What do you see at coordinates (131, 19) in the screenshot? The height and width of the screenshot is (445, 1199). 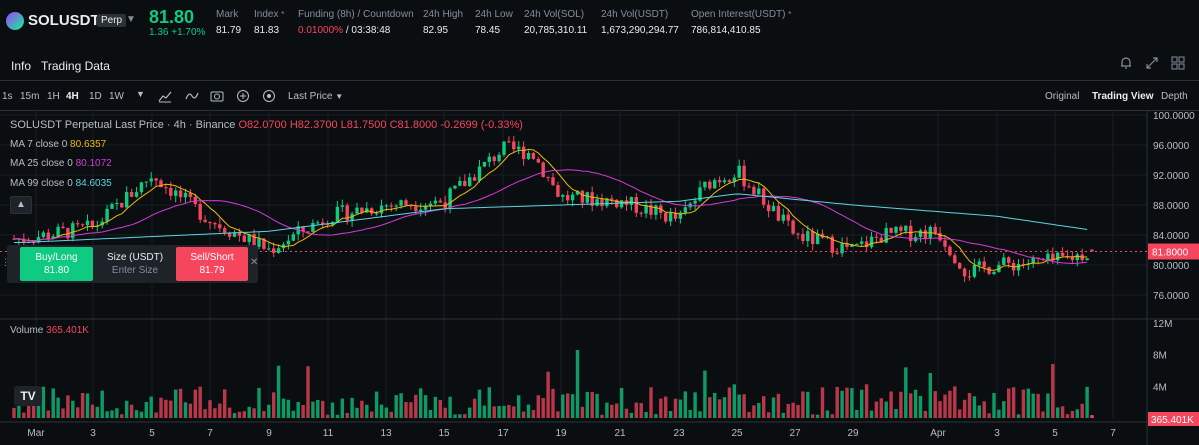 I see `symbol-dropdown-icon: ▼` at bounding box center [131, 19].